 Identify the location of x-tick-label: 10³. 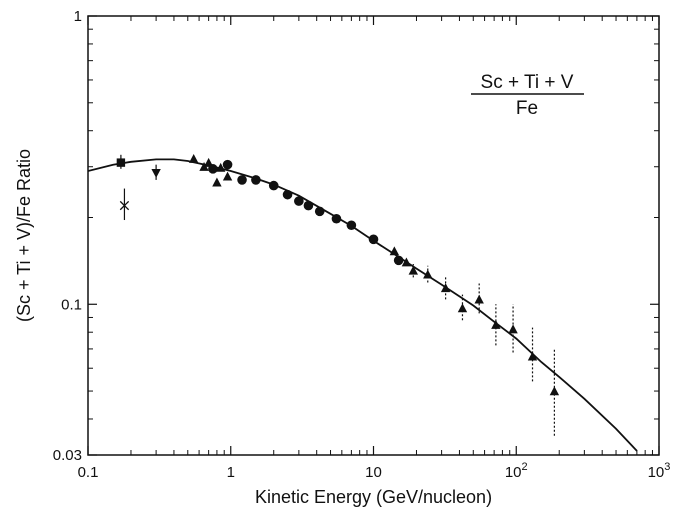
(659, 471).